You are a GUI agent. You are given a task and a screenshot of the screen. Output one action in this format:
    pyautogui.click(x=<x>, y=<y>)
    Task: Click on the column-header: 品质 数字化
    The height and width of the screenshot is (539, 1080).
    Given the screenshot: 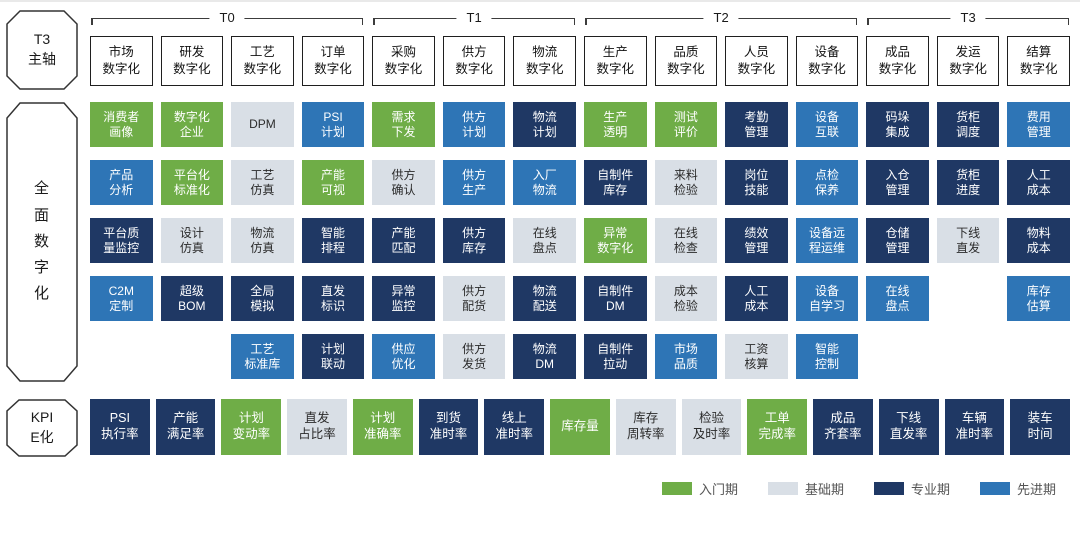 What is the action you would take?
    pyautogui.click(x=686, y=61)
    